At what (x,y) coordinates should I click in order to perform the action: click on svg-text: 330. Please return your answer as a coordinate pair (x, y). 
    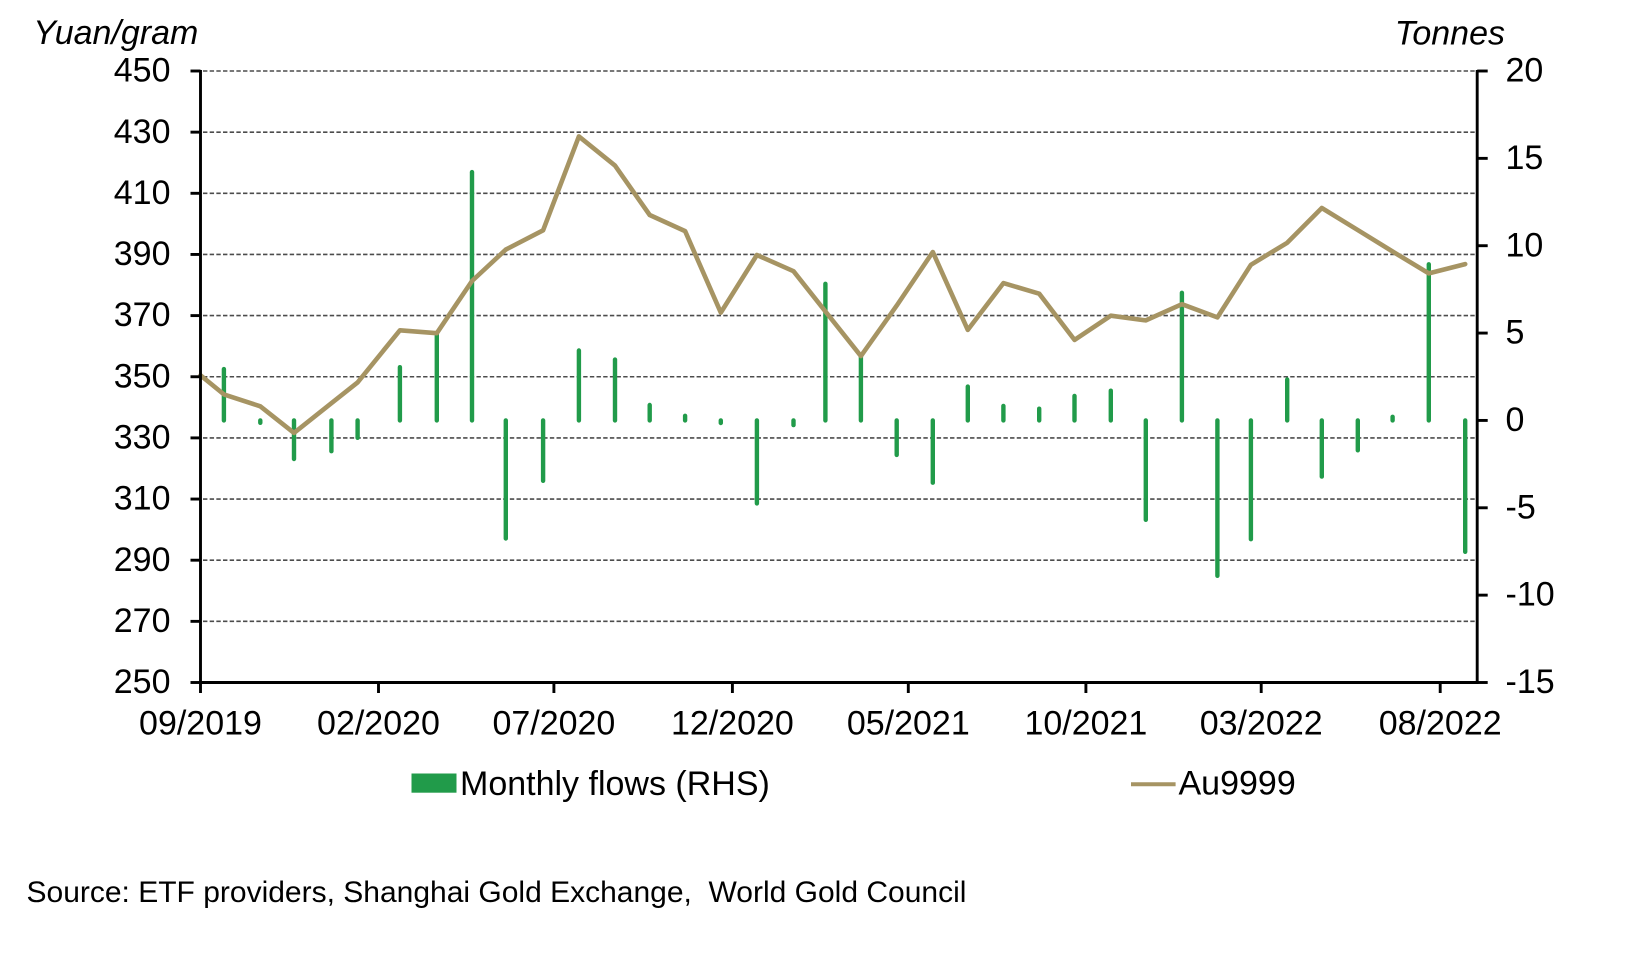
    Looking at the image, I should click on (142, 438).